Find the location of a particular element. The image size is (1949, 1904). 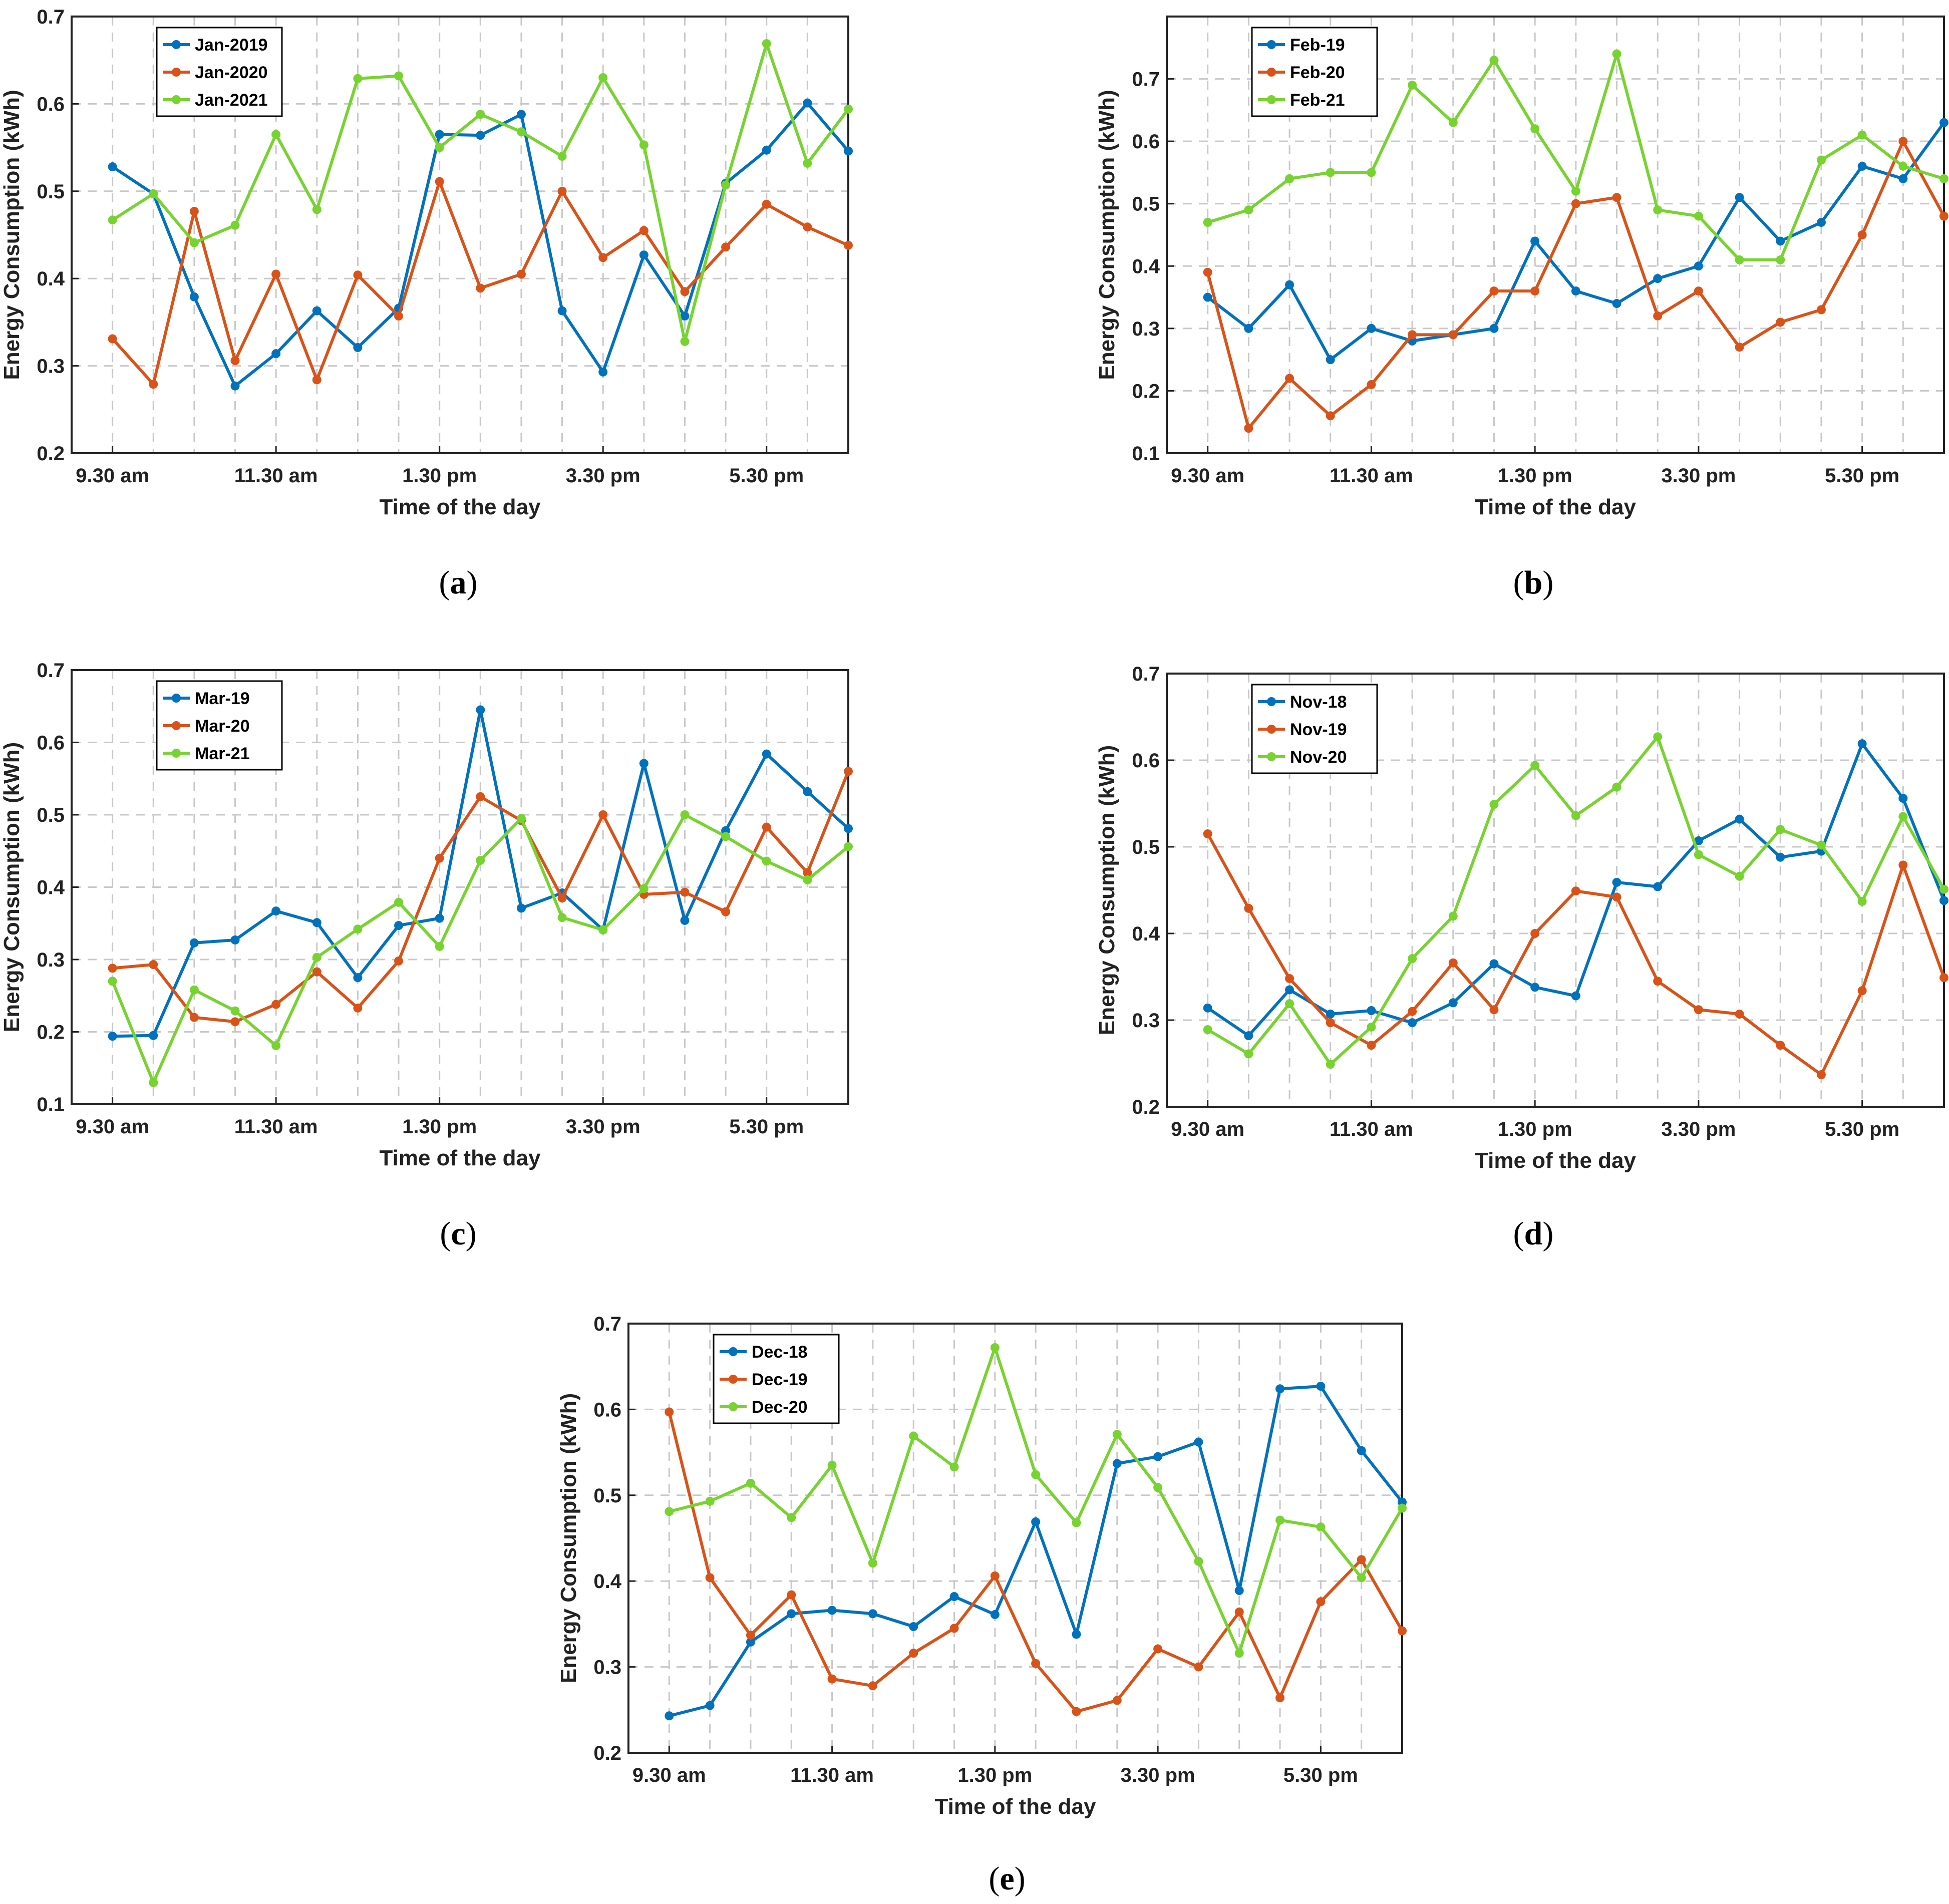

legend: Dec-18 Dec-19 Dec-20 is located at coordinates (777, 1379).